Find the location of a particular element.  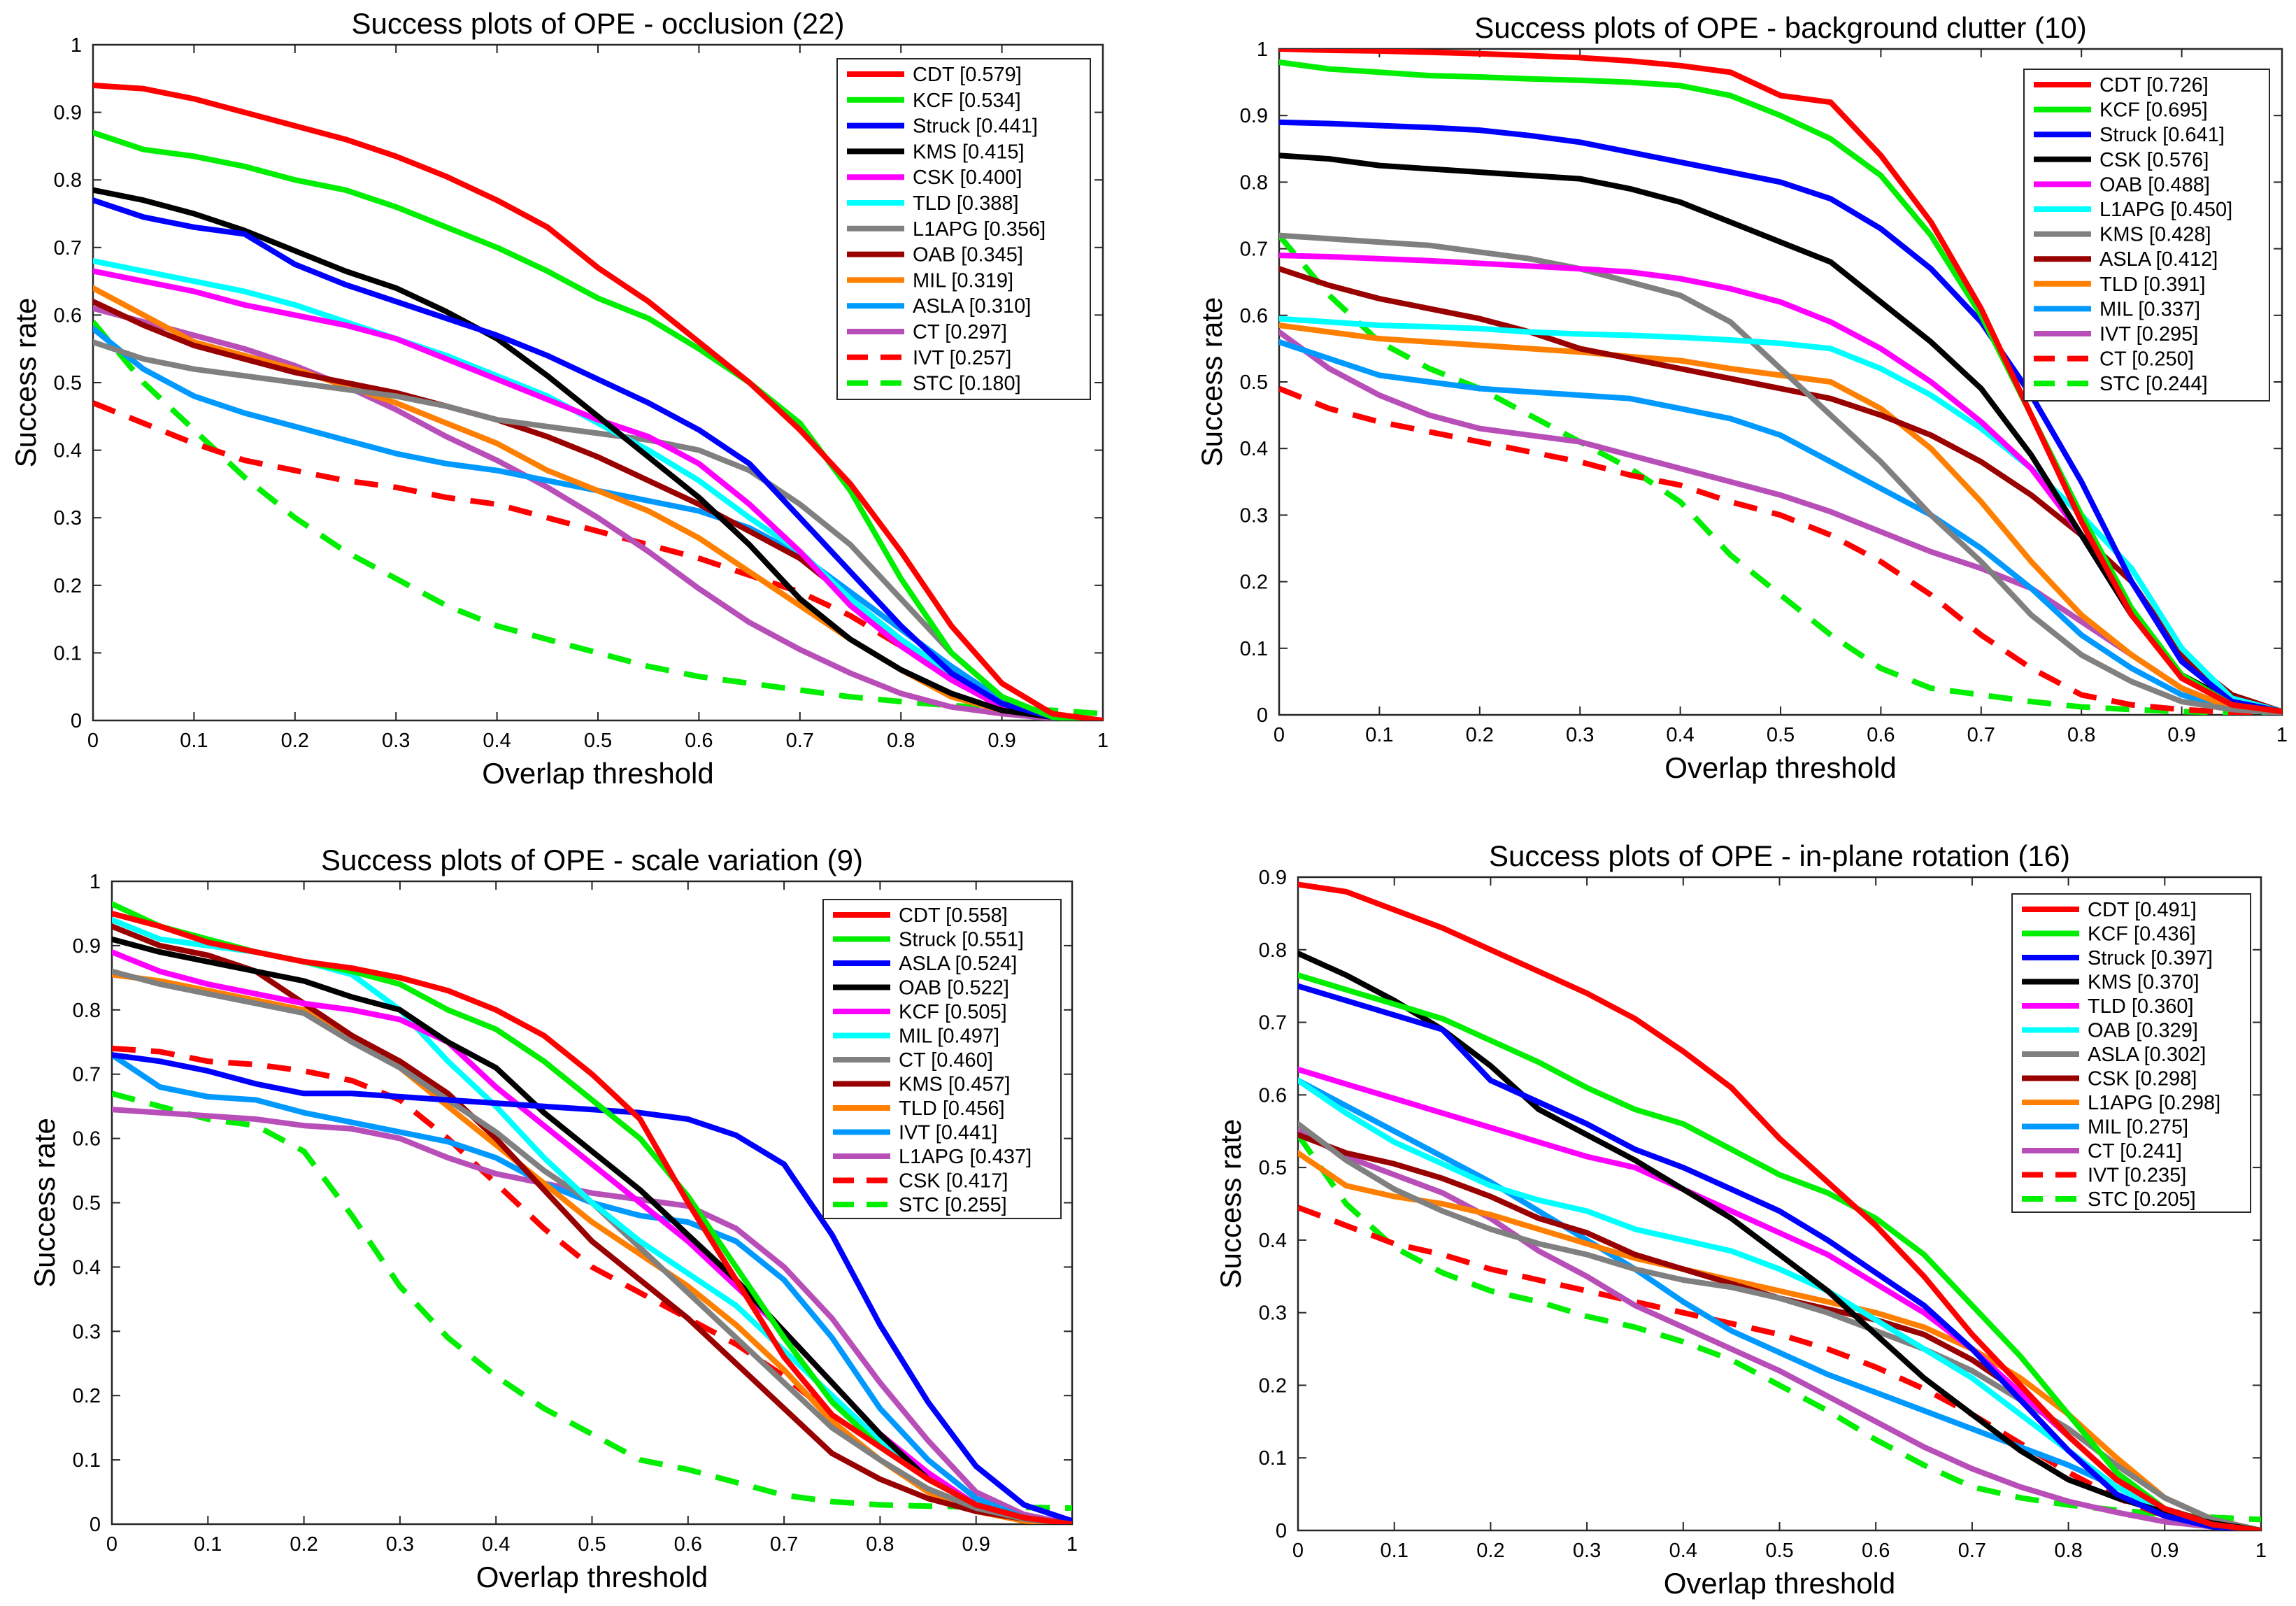

legend-label: TLD [0.391] is located at coordinates (2152, 284).